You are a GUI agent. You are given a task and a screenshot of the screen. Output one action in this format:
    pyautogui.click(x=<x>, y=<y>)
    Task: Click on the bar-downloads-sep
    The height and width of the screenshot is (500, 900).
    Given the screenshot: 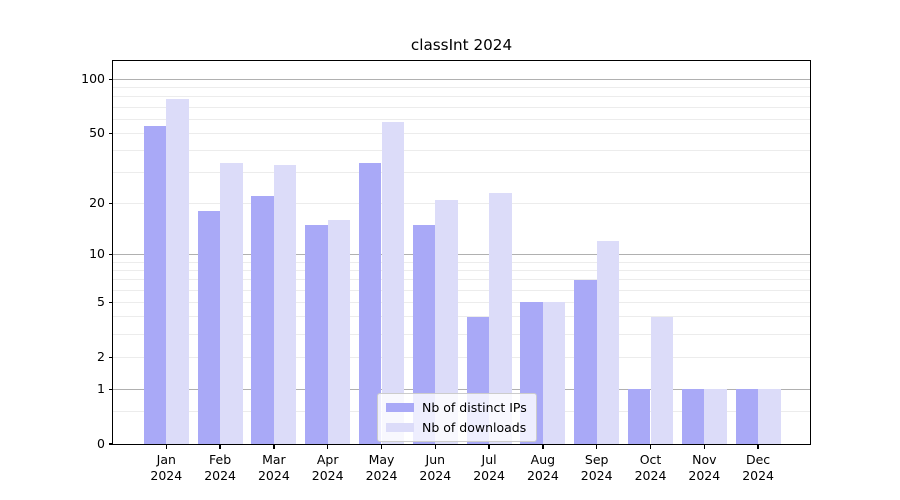 What is the action you would take?
    pyautogui.click(x=608, y=342)
    